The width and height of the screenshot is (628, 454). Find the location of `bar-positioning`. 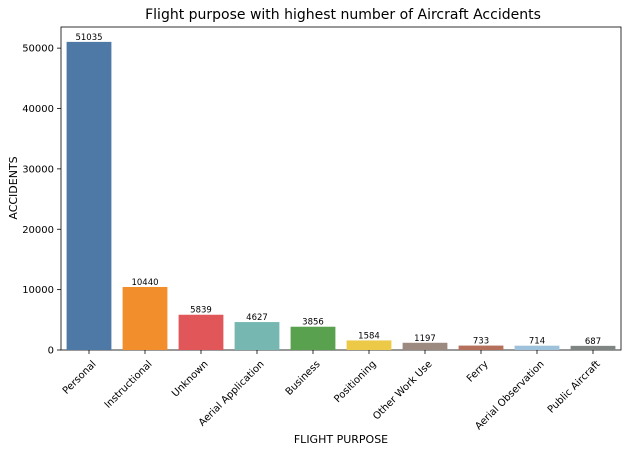

bar-positioning is located at coordinates (369, 345).